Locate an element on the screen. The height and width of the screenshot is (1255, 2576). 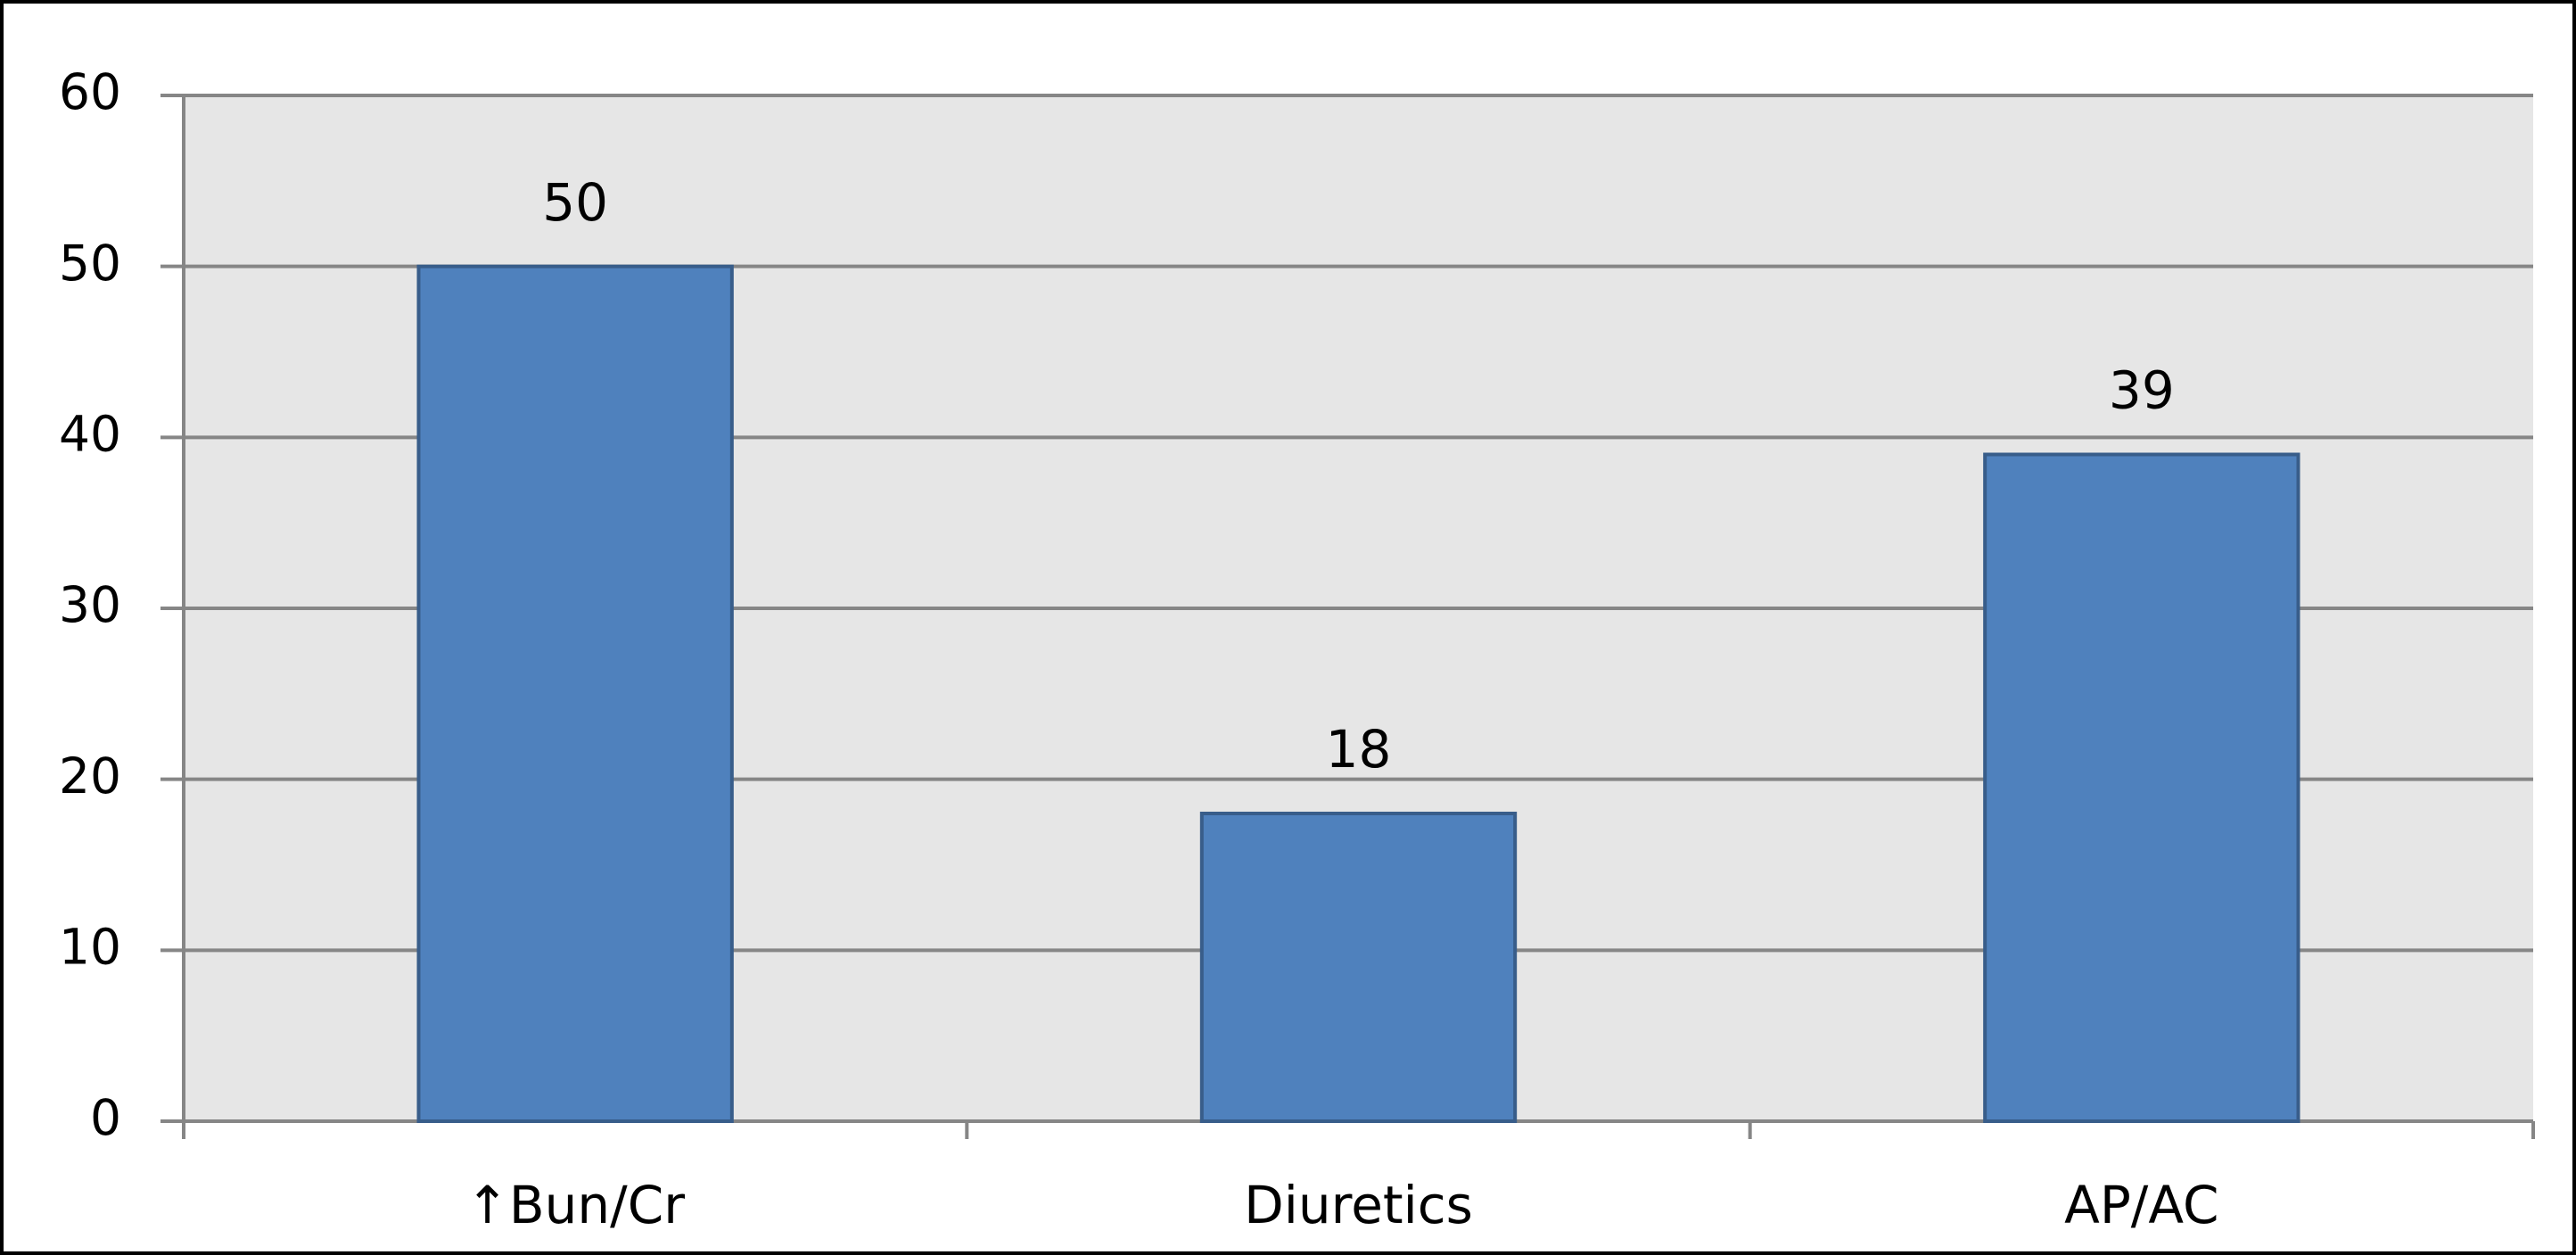
y-tick-label: 20 is located at coordinates (90, 776).